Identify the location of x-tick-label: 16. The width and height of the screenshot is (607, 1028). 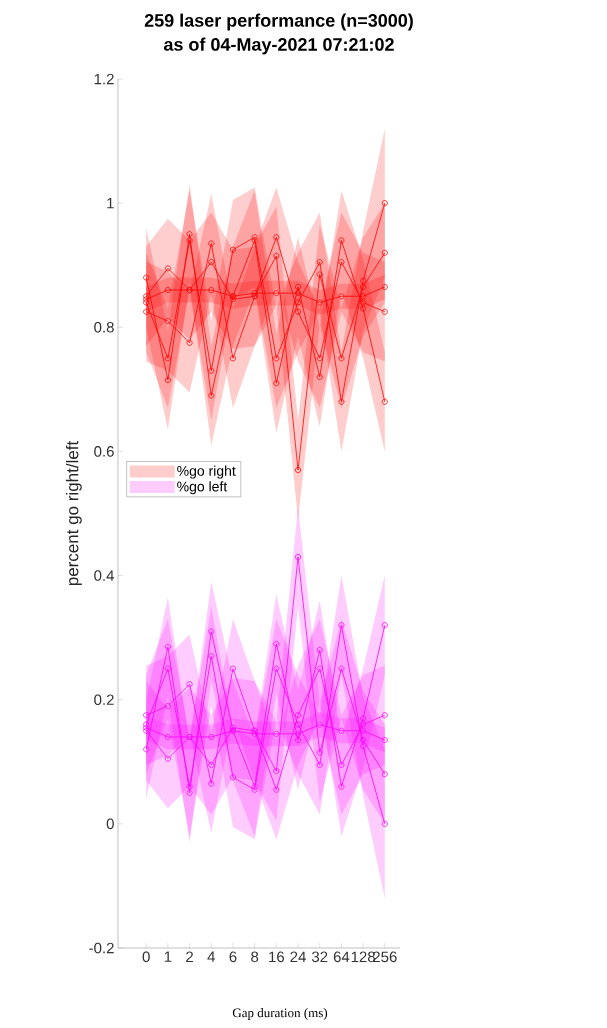
(277, 957).